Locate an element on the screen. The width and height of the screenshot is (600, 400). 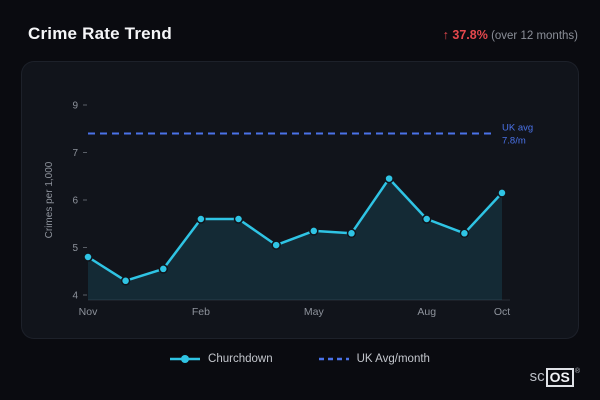
series-point-nov is located at coordinates (88, 257).